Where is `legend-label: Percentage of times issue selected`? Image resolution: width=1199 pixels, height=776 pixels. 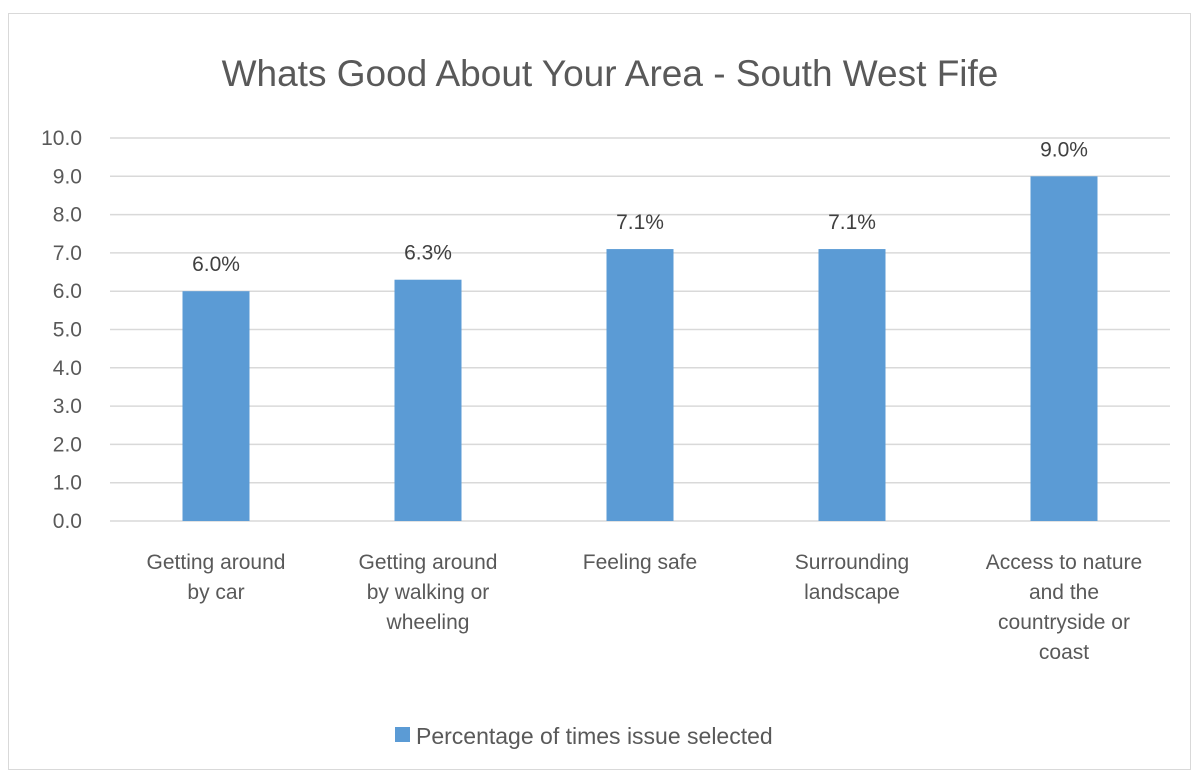
legend-label: Percentage of times issue selected is located at coordinates (594, 736).